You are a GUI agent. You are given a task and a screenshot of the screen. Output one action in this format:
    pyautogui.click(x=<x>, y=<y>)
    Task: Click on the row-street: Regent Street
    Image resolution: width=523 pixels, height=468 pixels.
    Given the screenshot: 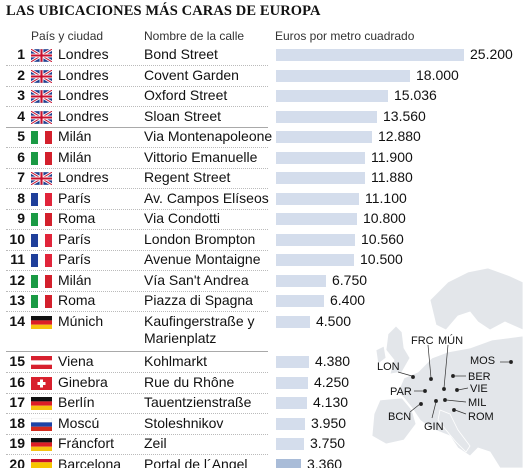 What is the action you would take?
    pyautogui.click(x=187, y=177)
    